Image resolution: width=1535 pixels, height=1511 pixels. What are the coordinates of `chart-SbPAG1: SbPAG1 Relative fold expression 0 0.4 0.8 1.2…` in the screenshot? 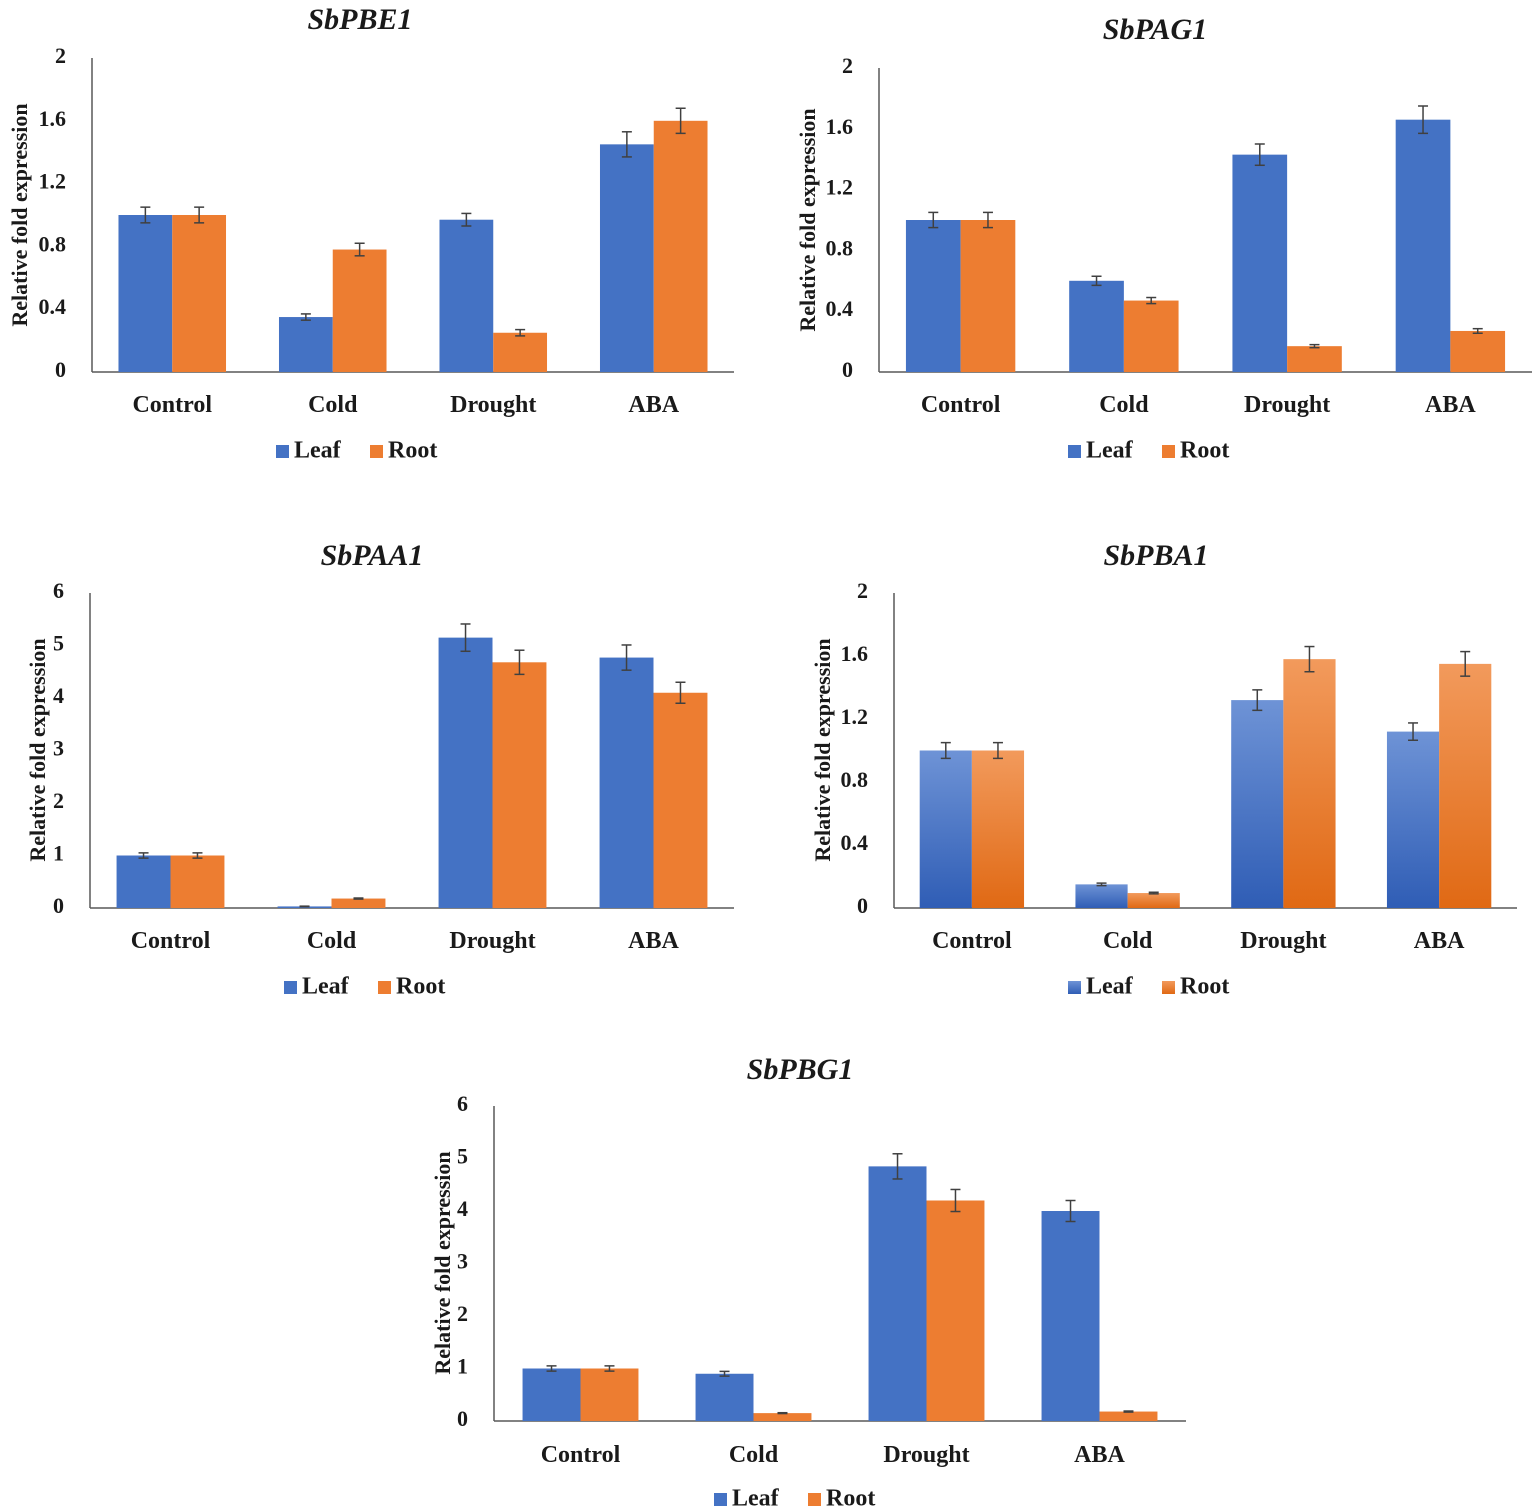 It's located at (1163, 238).